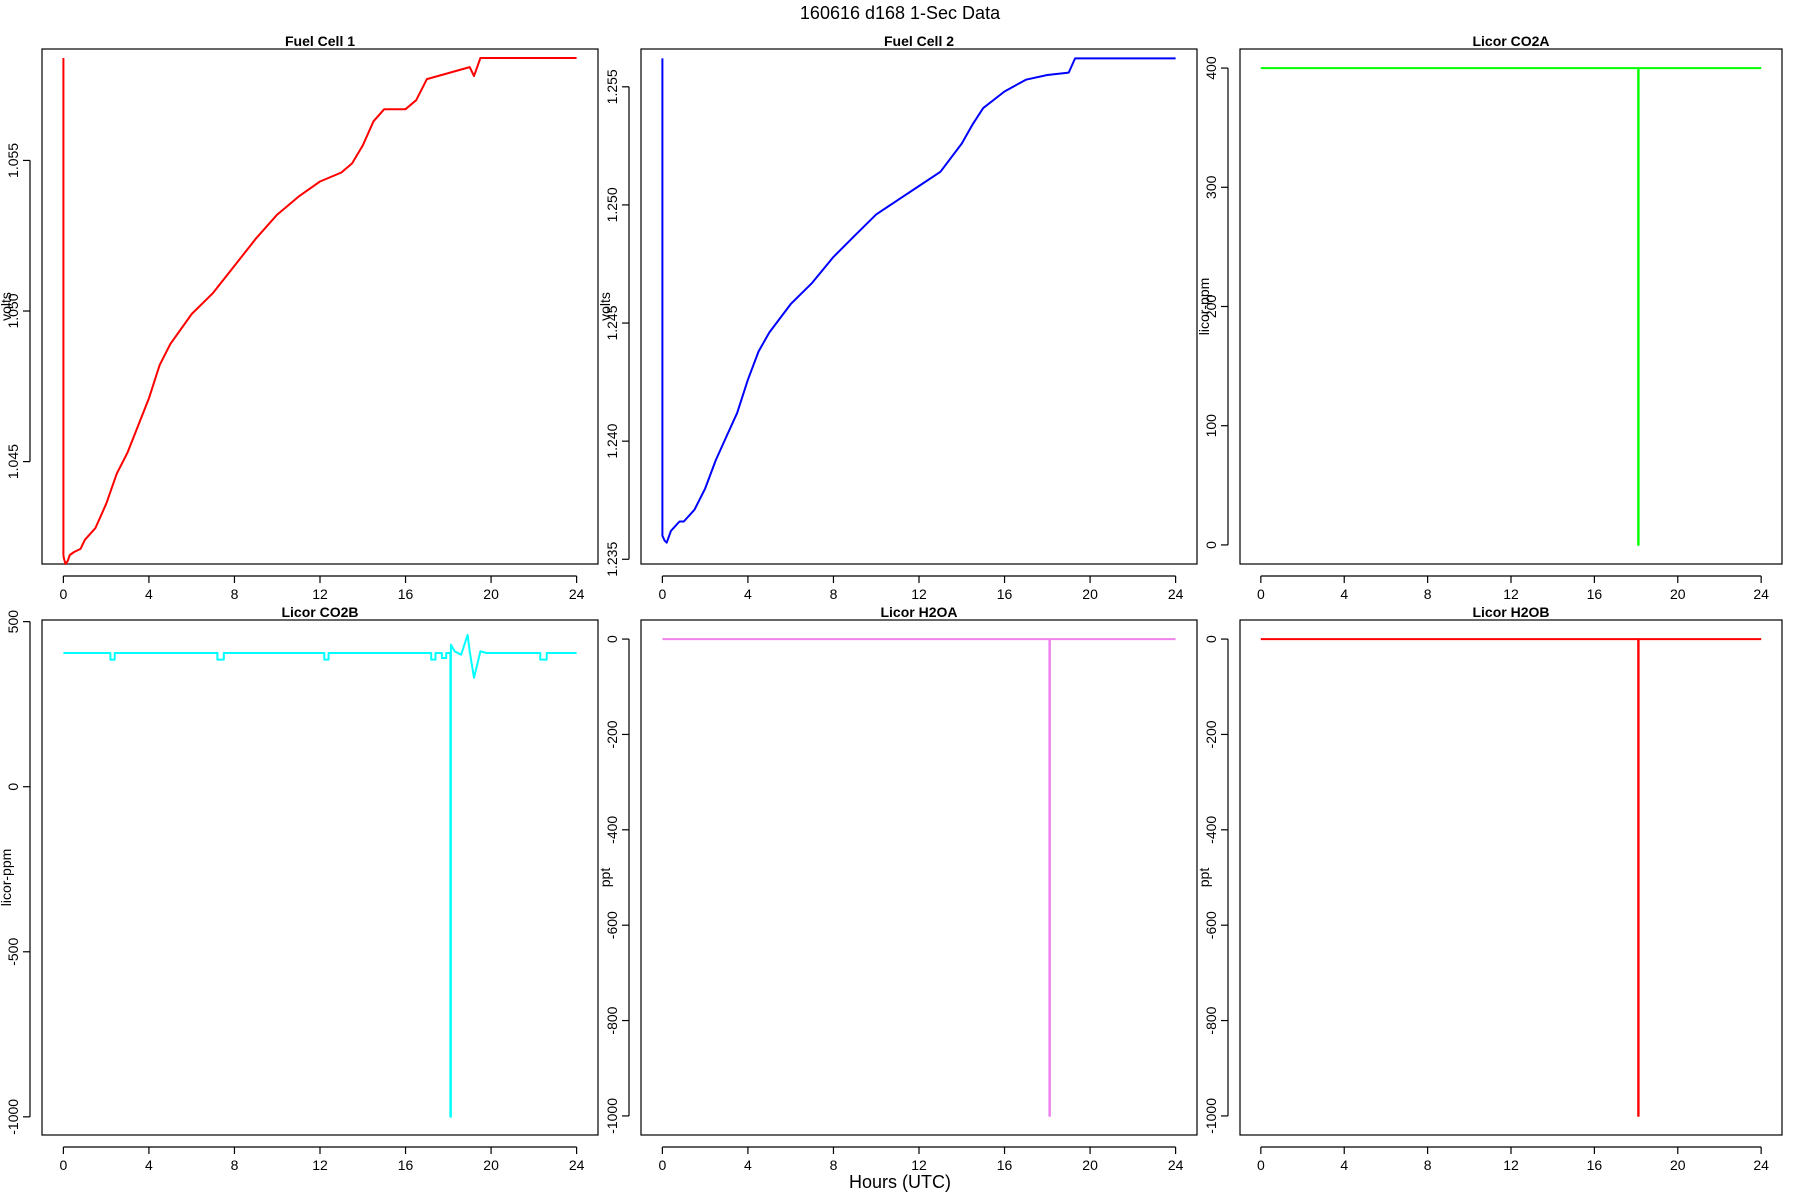 The width and height of the screenshot is (1800, 1200). I want to click on y-tick-label: 300, so click(1211, 187).